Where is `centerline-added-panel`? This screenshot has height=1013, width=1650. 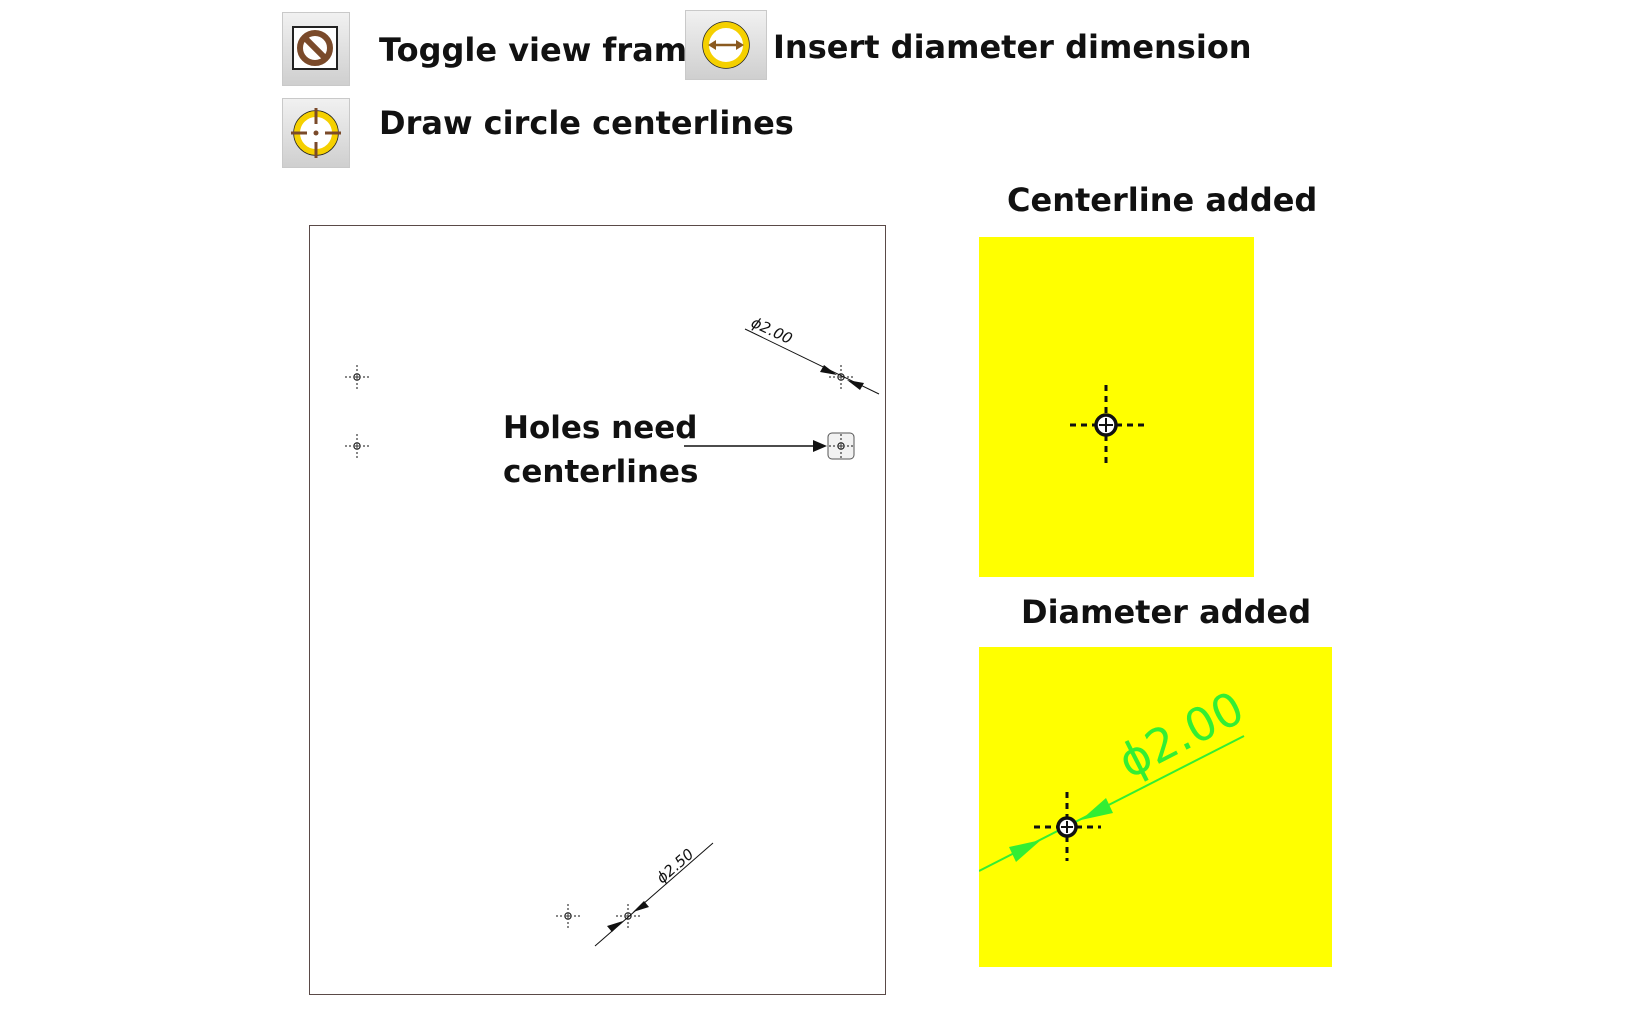
centerline-added-panel is located at coordinates (1116, 407).